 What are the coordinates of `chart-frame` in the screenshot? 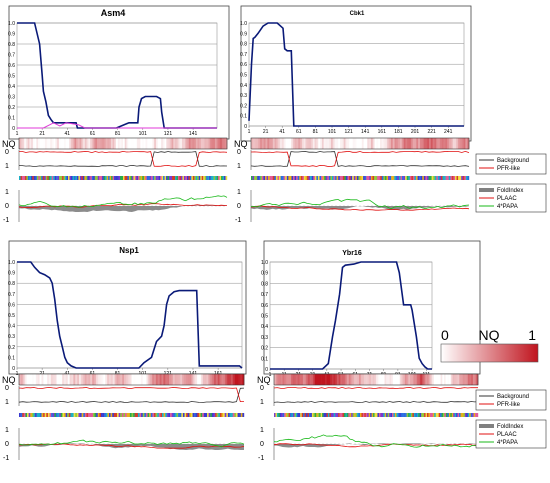 It's located at (119, 72).